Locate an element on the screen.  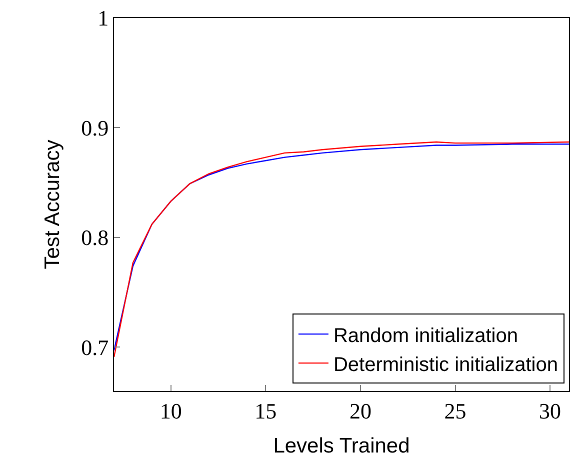
x-tick-label: 20 is located at coordinates (360, 411).